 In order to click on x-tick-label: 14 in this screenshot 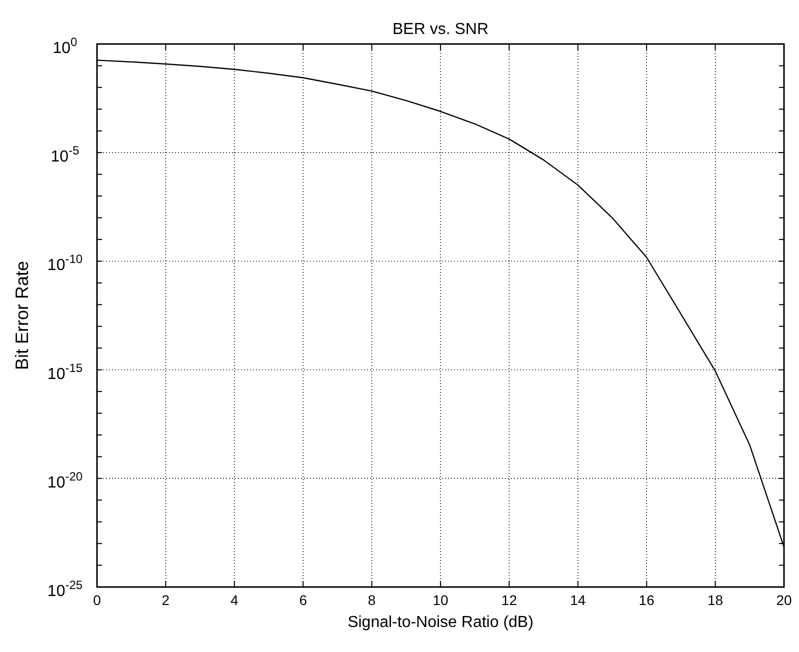, I will do `click(578, 600)`.